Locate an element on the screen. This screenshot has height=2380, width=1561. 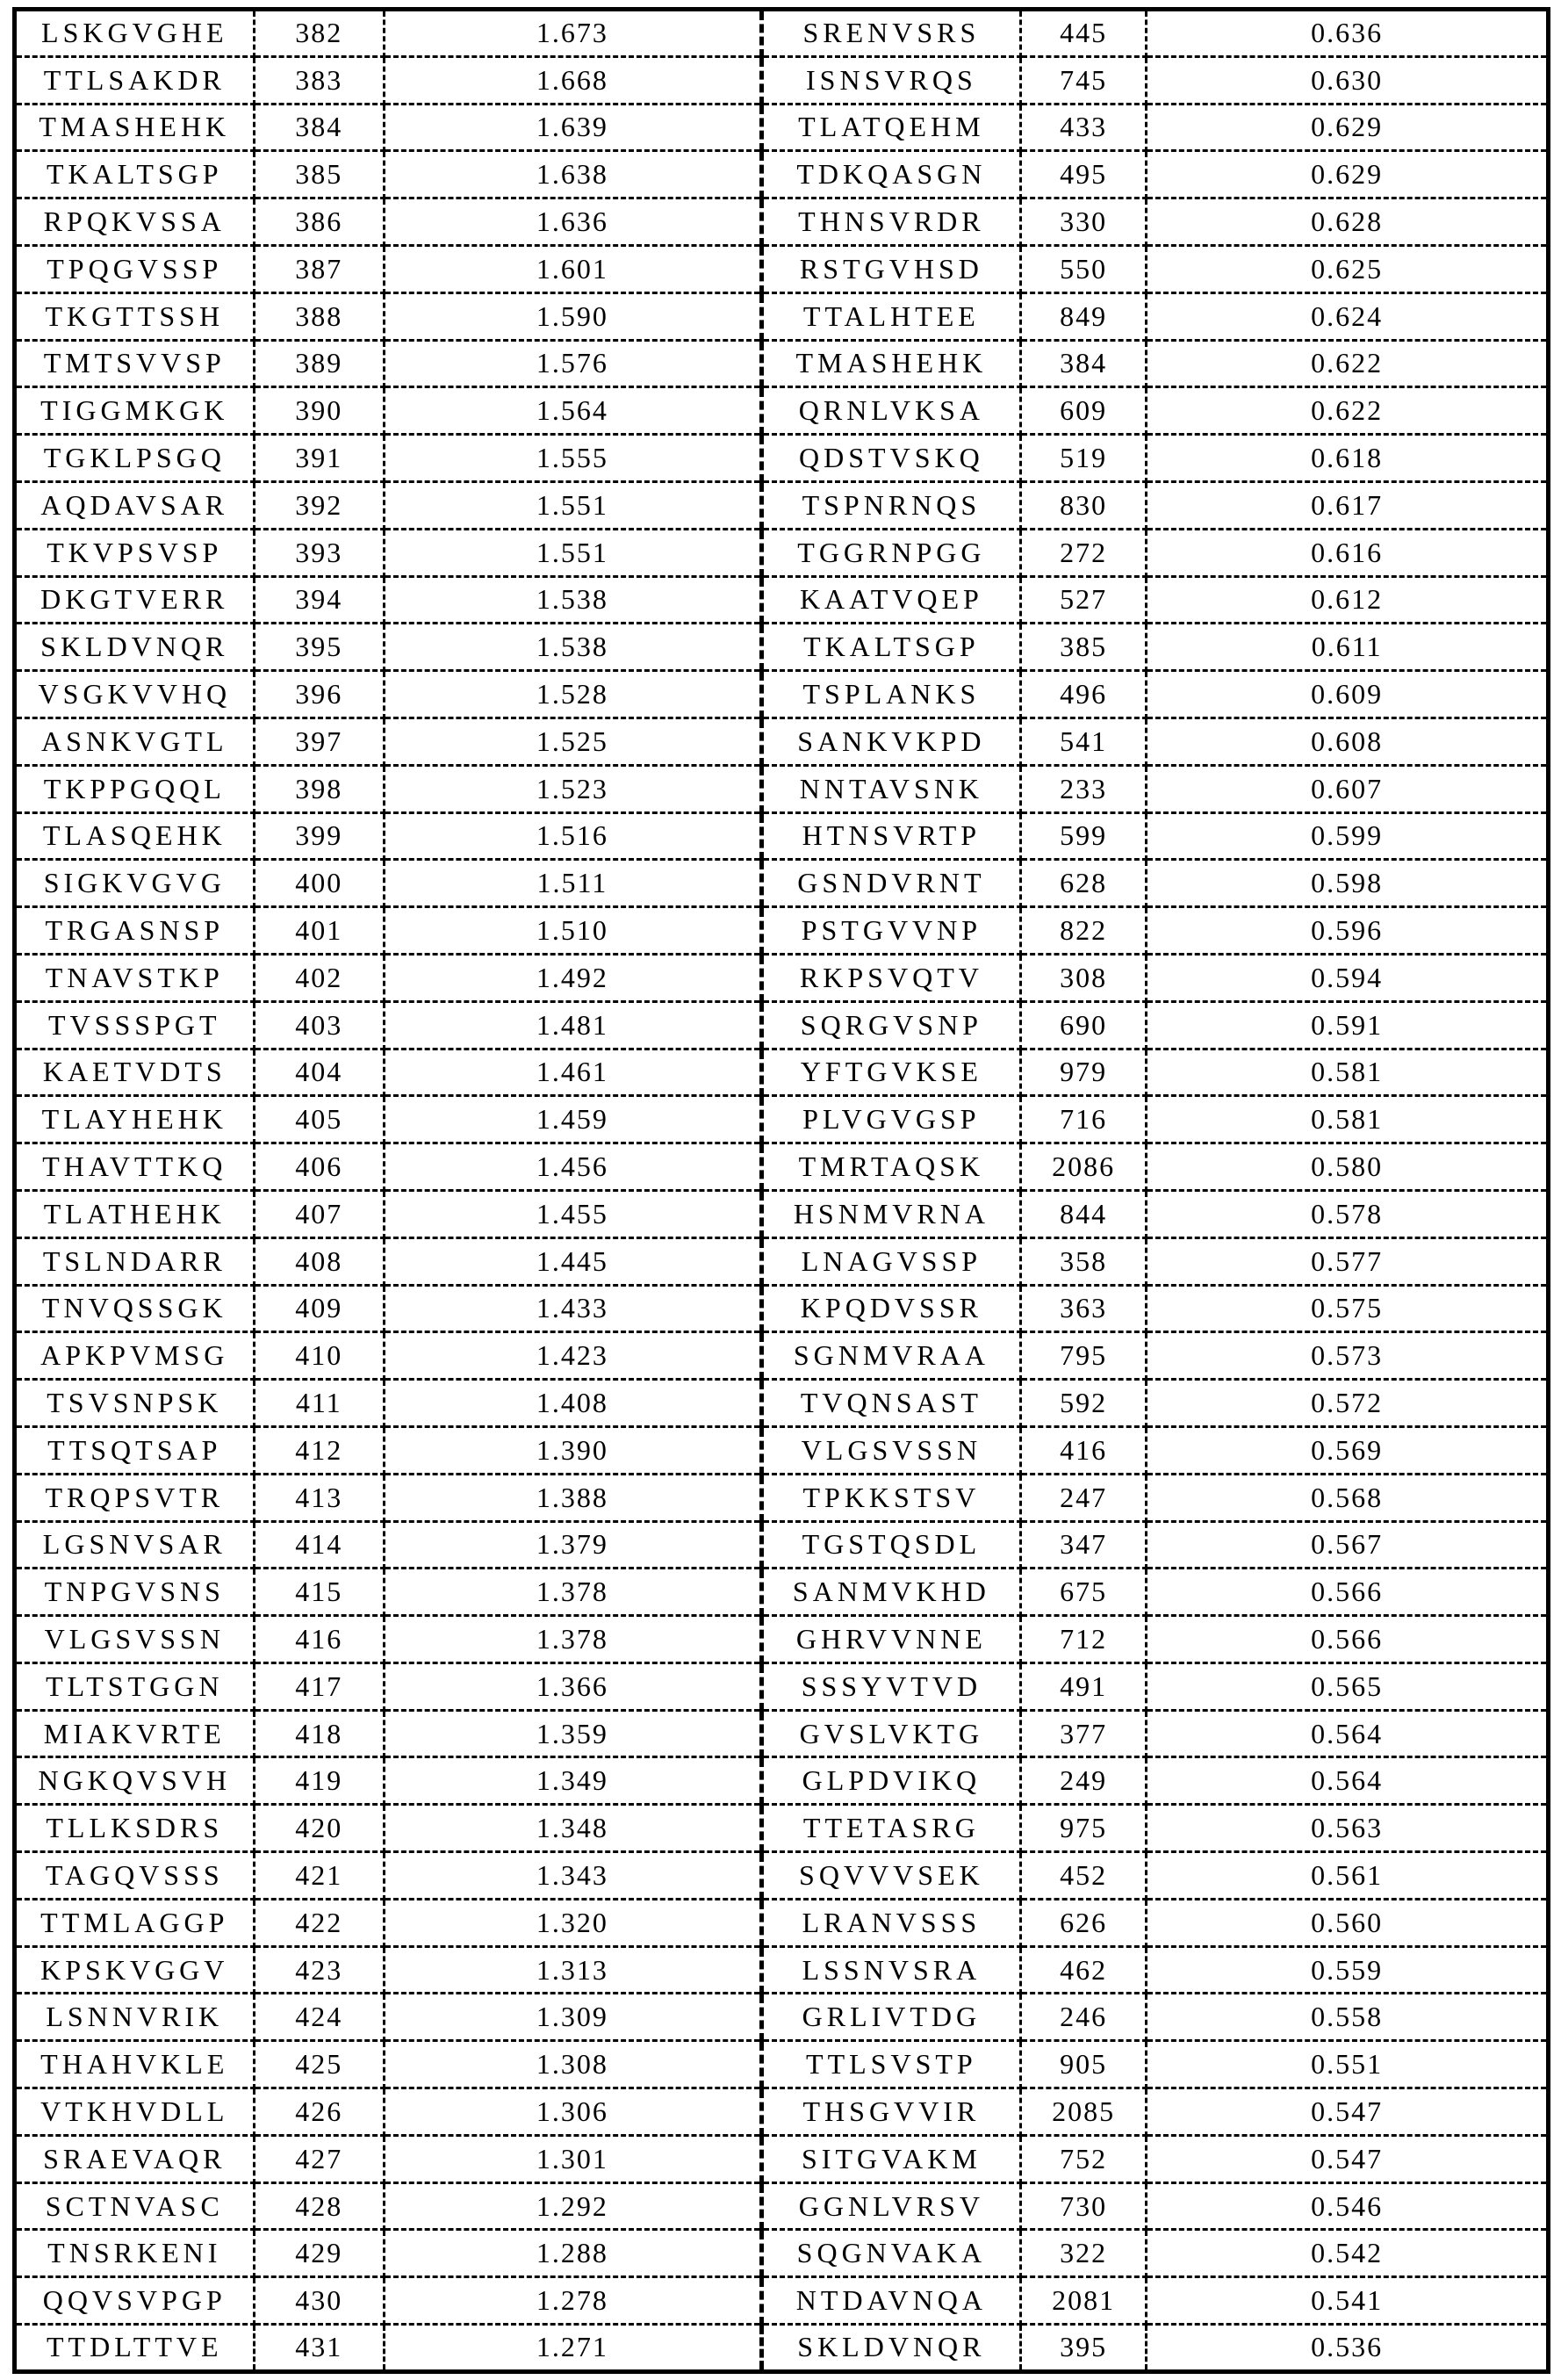
score: 0.564 is located at coordinates (1347, 1733).